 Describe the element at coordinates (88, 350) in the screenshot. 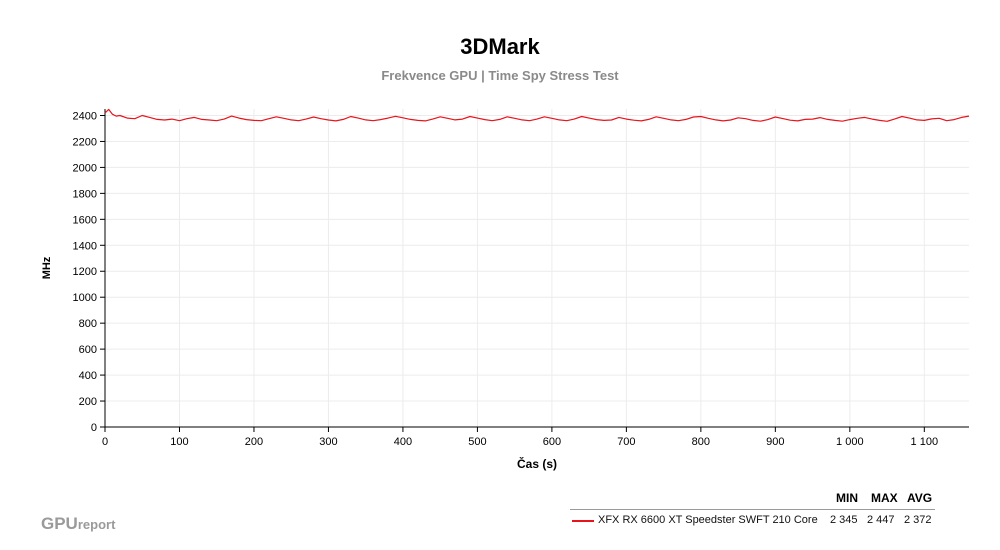

I see `y-tick-label: 600` at that location.